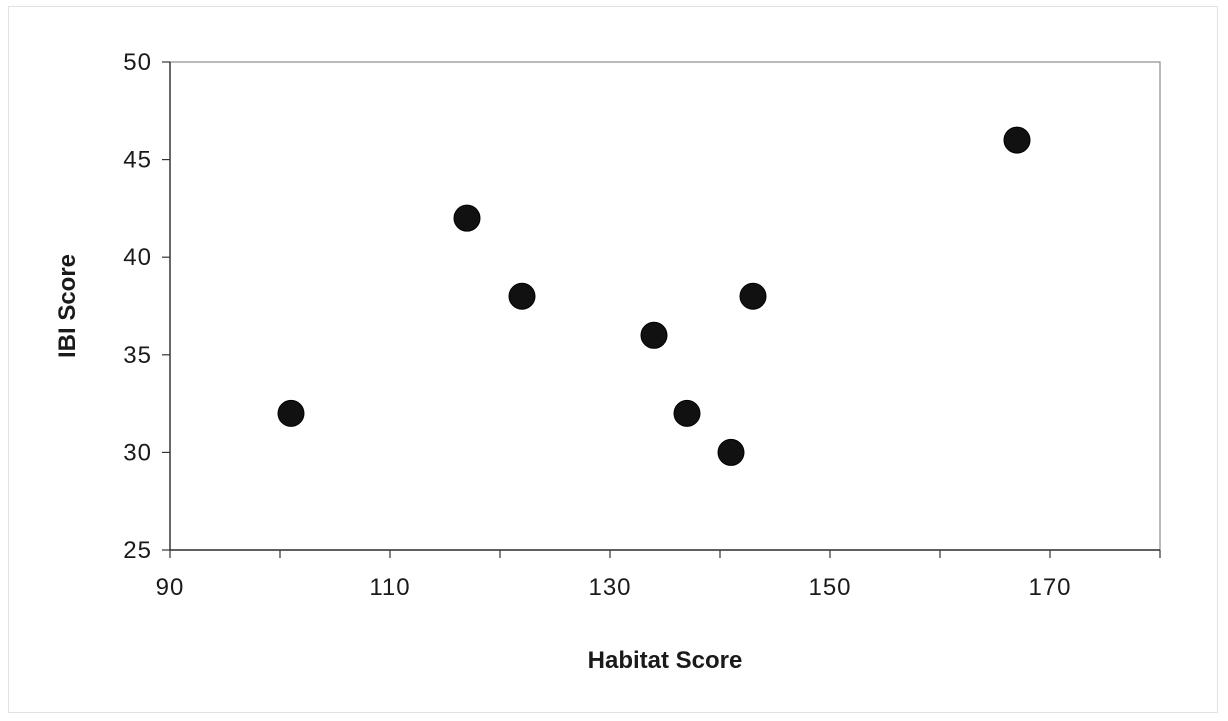 The image size is (1228, 721). What do you see at coordinates (67, 306) in the screenshot?
I see `y-axis-title: IBI Score` at bounding box center [67, 306].